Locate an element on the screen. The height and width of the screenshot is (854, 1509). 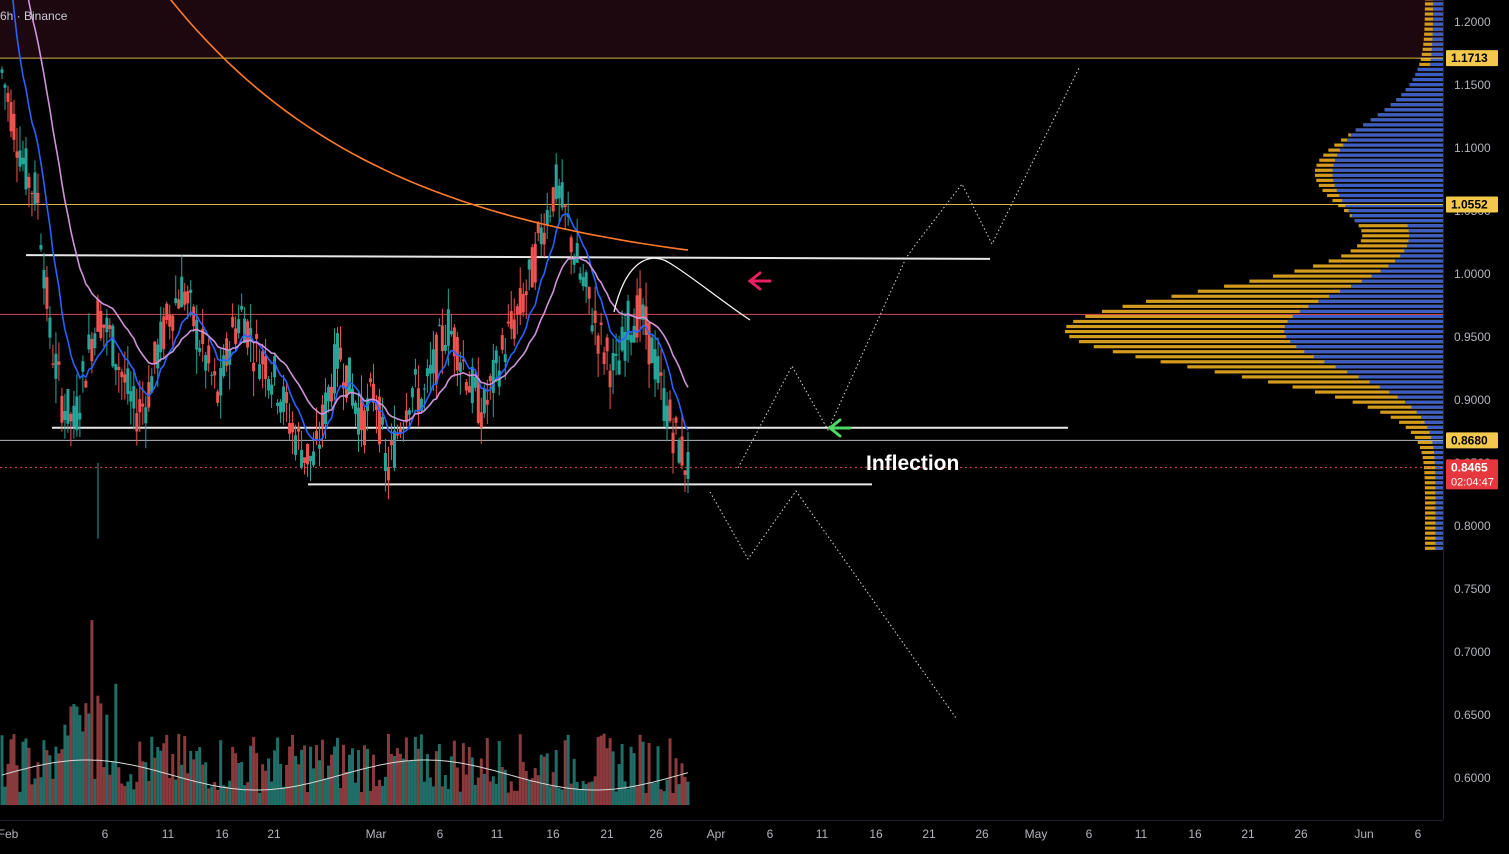
price-label-text: 1.1713 is located at coordinates (1469, 58).